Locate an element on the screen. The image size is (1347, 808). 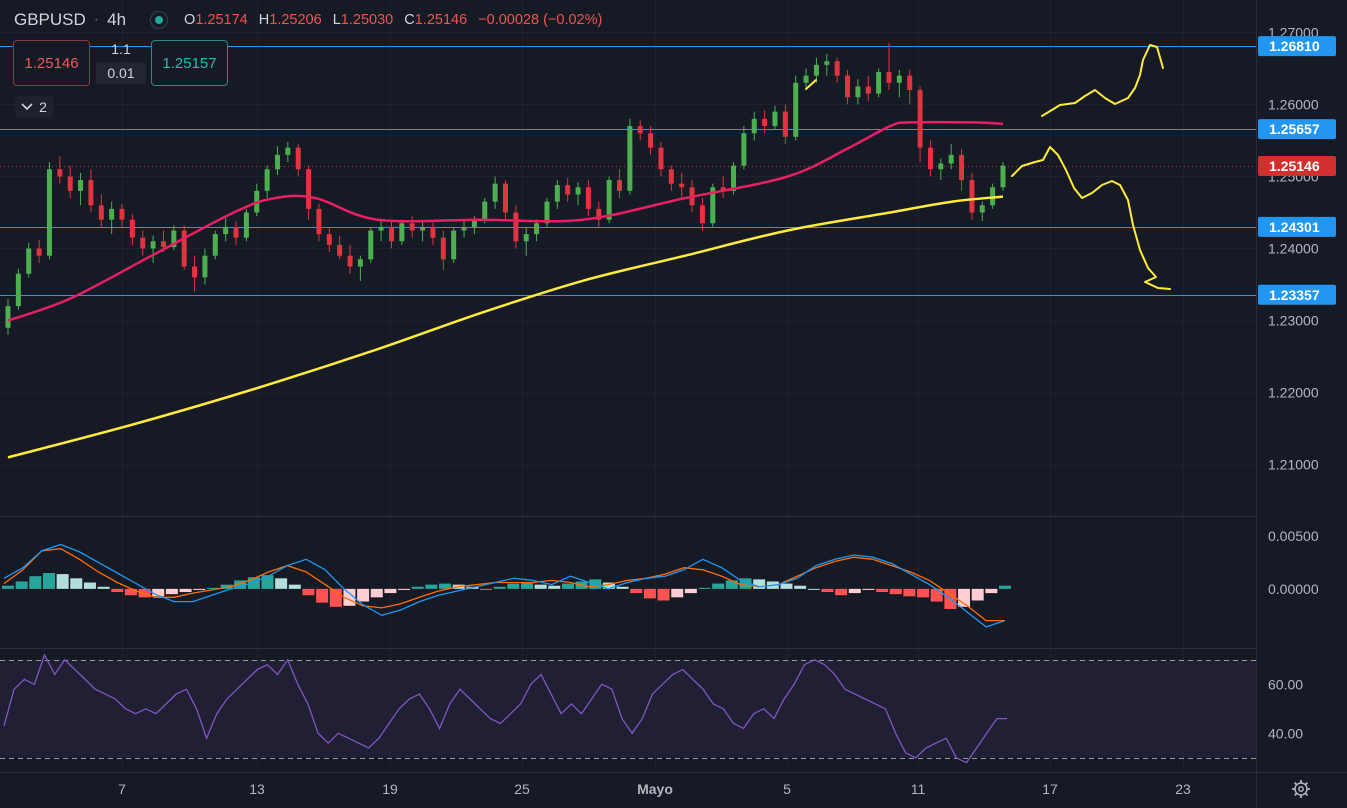
lot-size-control: 1.1 0.01 is located at coordinates (121, 62).